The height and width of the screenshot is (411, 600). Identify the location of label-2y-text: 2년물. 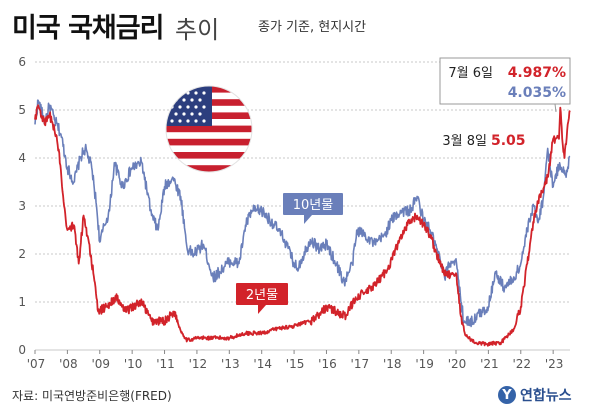
(262, 295).